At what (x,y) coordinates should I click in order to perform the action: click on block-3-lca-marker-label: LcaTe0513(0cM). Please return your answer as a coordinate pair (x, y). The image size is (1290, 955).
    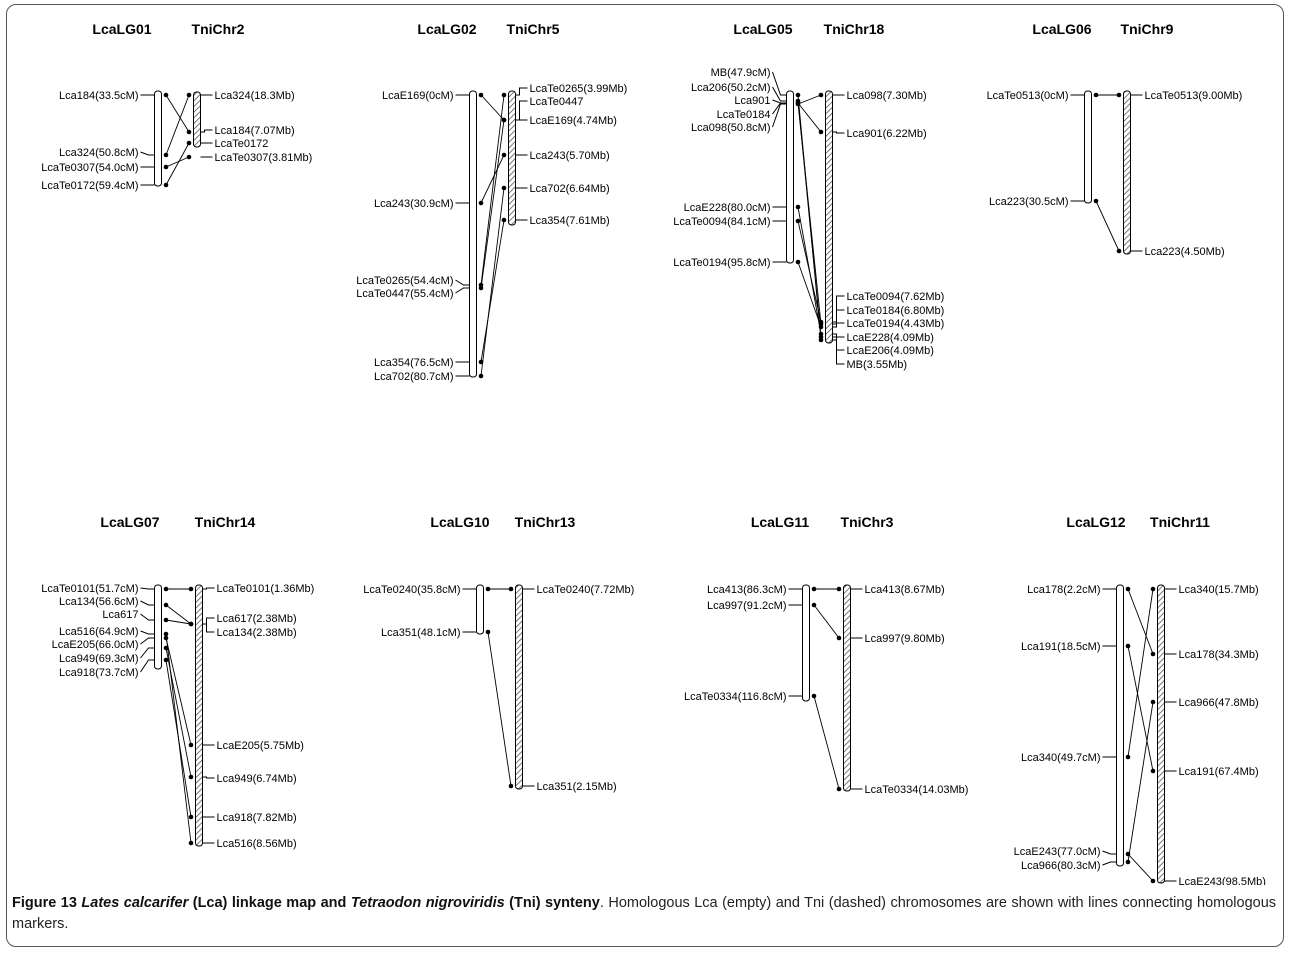
    Looking at the image, I should click on (1028, 96).